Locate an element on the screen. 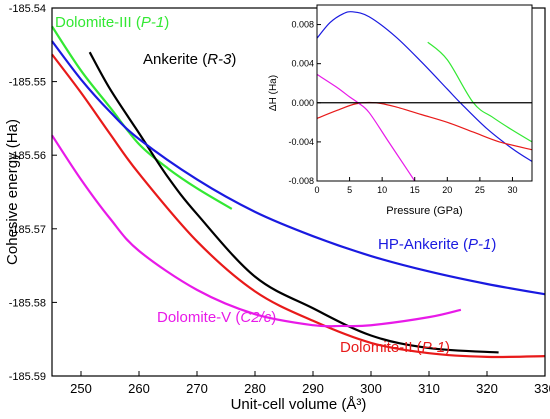 This screenshot has width=550, height=419. x-tick-label: 330 is located at coordinates (542, 388).